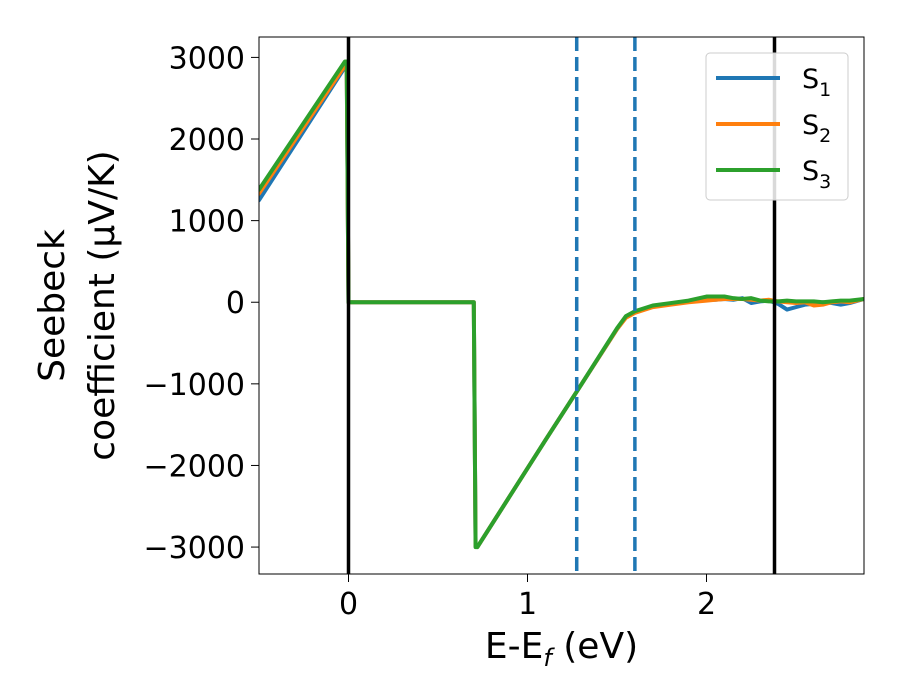  What do you see at coordinates (235, 303) in the screenshot?
I see `y-tick-label: 0` at bounding box center [235, 303].